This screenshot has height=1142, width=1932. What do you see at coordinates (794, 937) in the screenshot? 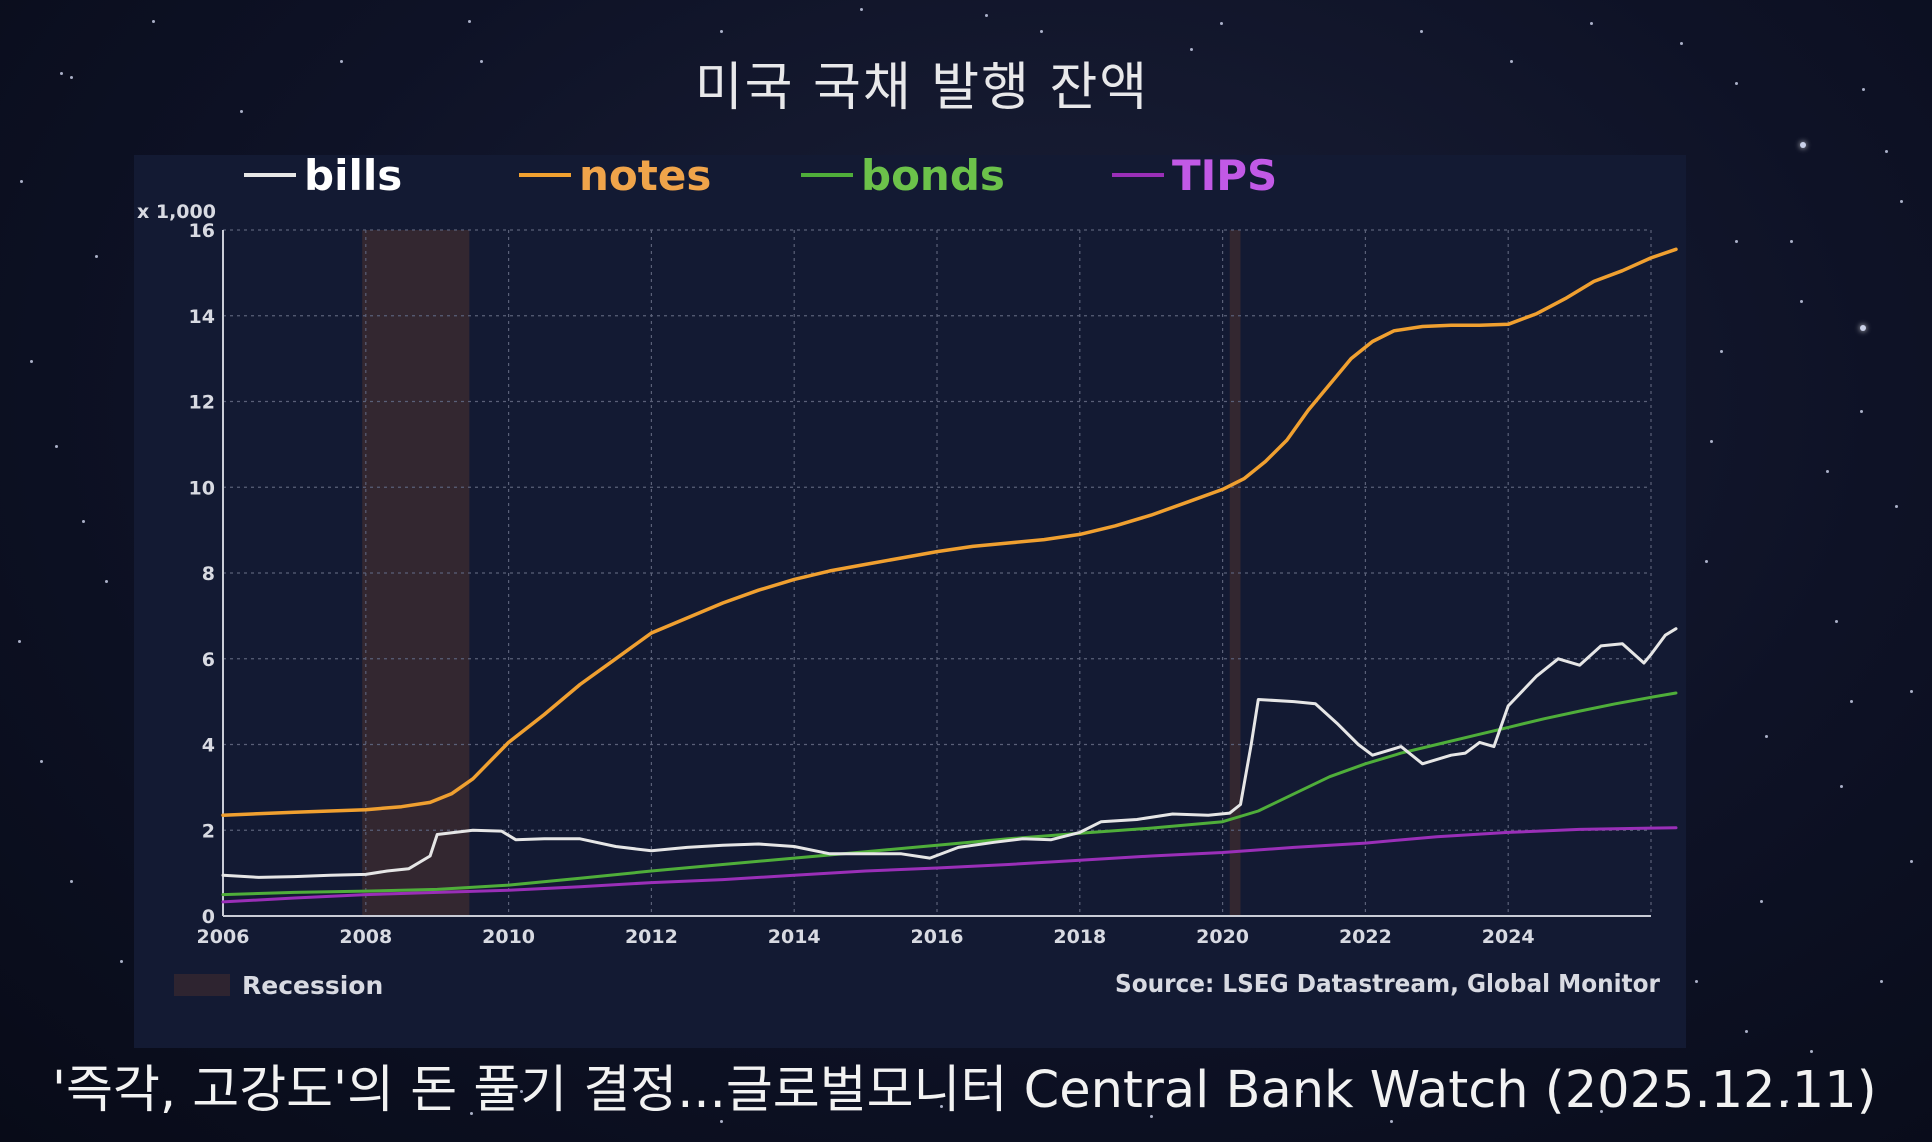
I see `x-tick-label: 2014` at bounding box center [794, 937].